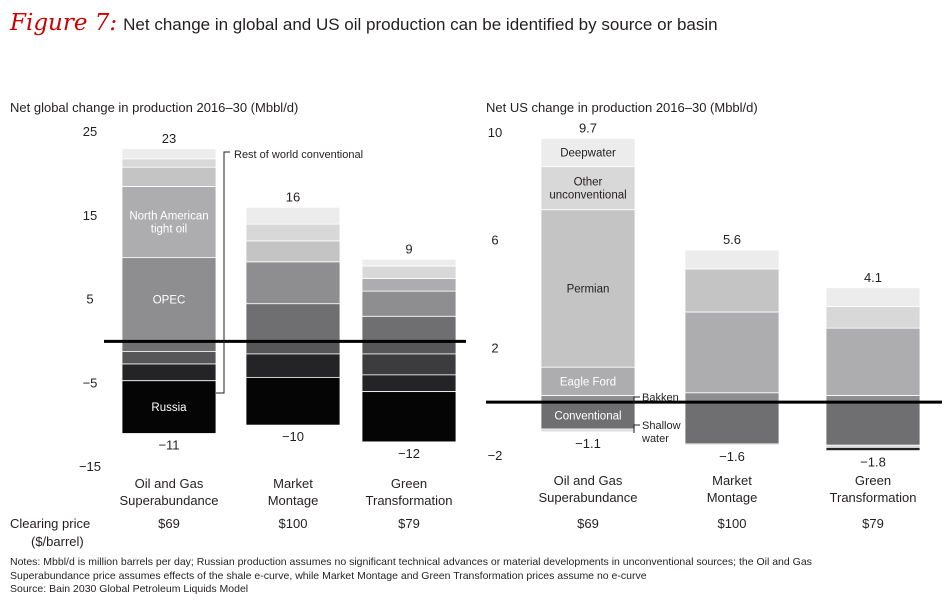  What do you see at coordinates (169, 523) in the screenshot?
I see `clearing-price: $69` at bounding box center [169, 523].